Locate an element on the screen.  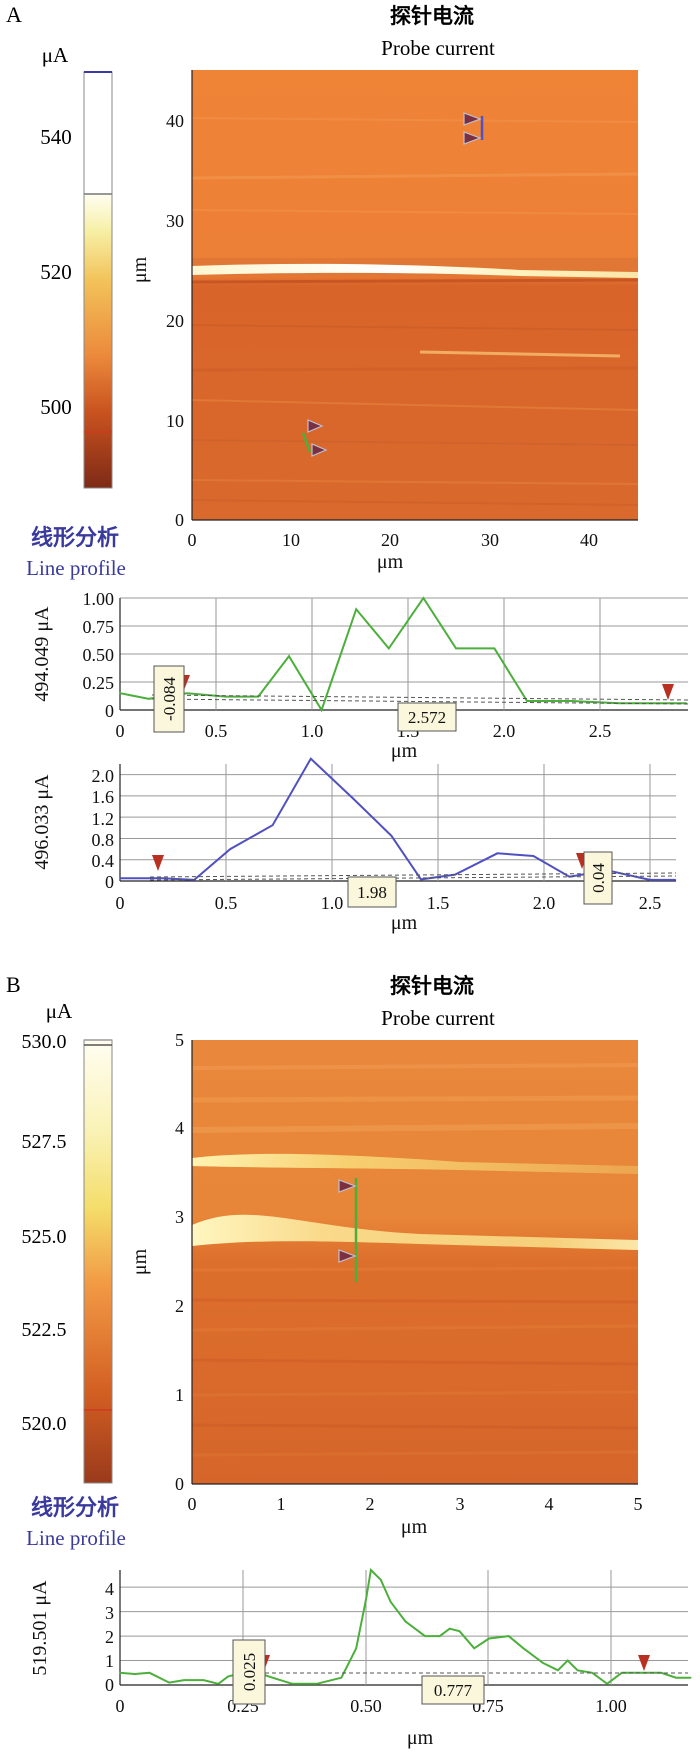
map-b-xtick: 1 is located at coordinates (281, 1504).